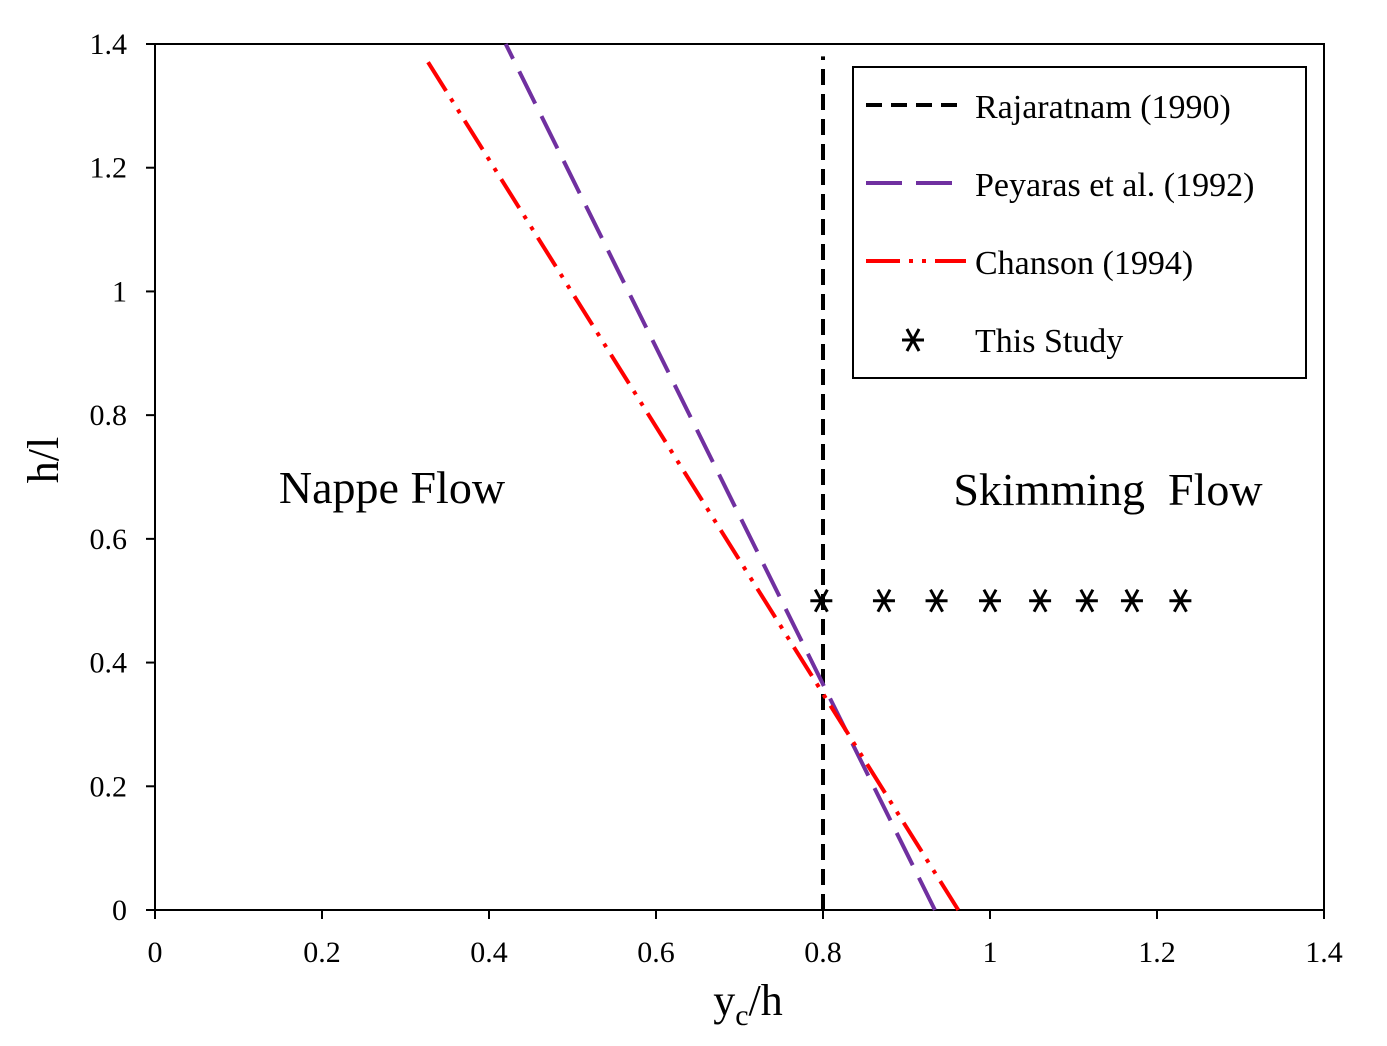  What do you see at coordinates (1049, 341) in the screenshot?
I see `legend-label-this-study: This Study` at bounding box center [1049, 341].